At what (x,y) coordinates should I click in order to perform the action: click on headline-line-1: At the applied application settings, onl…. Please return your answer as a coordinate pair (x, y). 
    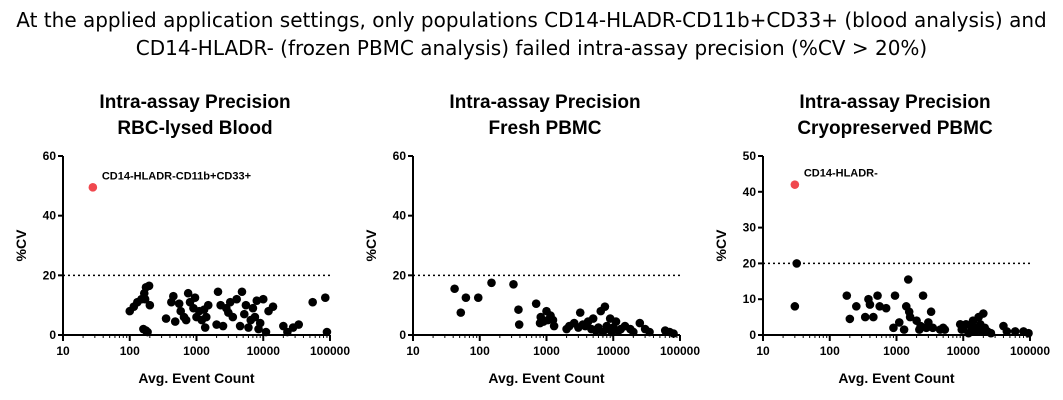
    Looking at the image, I should click on (531, 20).